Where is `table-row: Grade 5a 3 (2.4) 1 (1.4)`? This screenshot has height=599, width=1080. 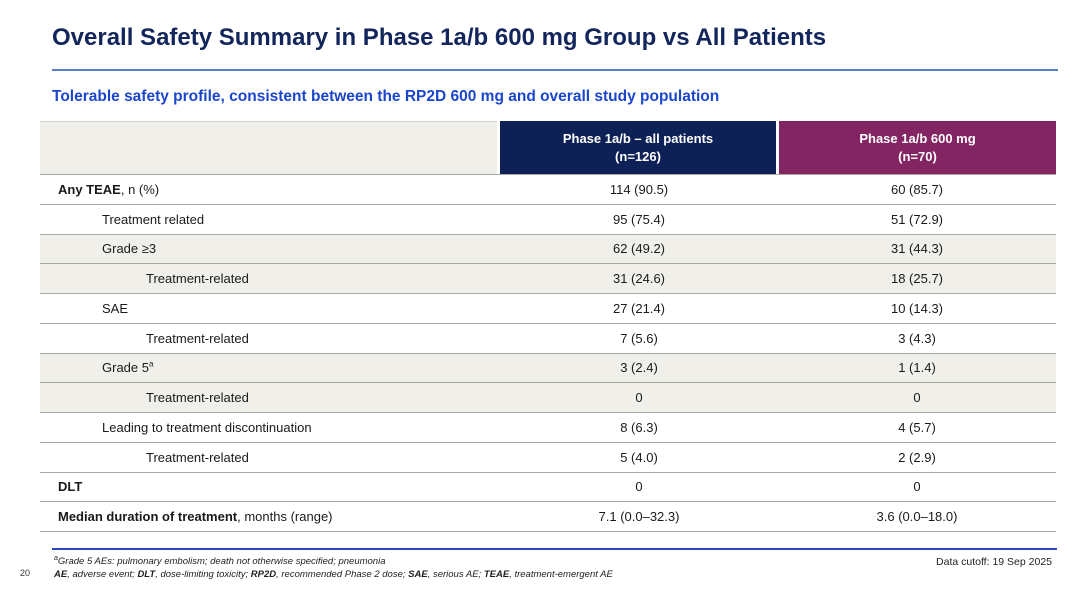 table-row: Grade 5a 3 (2.4) 1 (1.4) is located at coordinates (548, 367).